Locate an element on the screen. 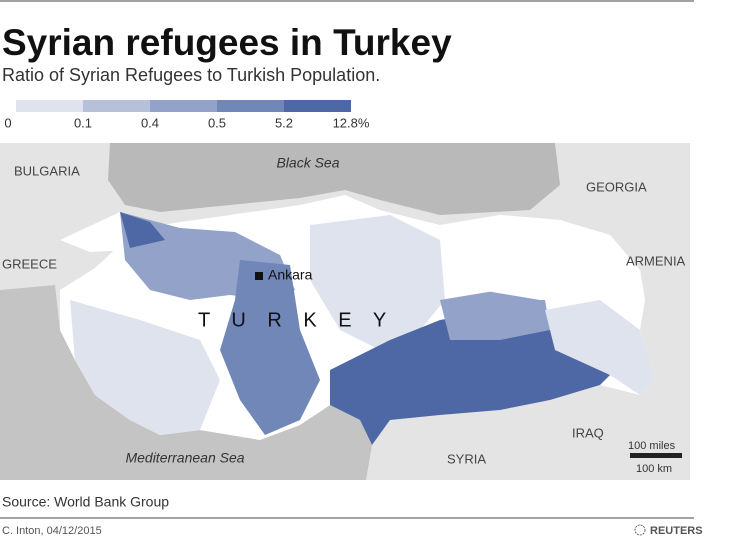 Image resolution: width=754 pixels, height=543 pixels. scale-label: 100 km is located at coordinates (654, 469).